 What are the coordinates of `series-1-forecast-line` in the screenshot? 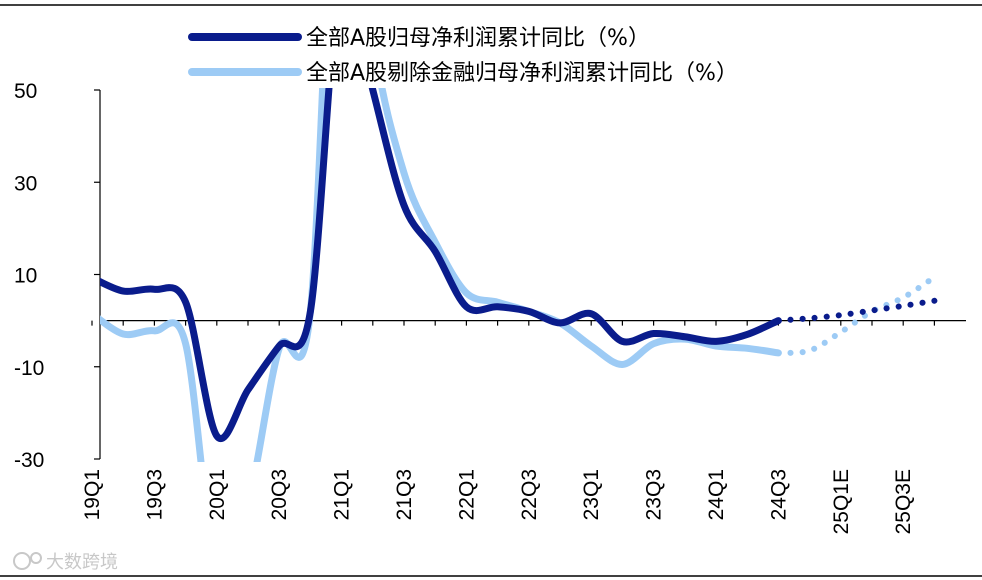 It's located at (856, 310).